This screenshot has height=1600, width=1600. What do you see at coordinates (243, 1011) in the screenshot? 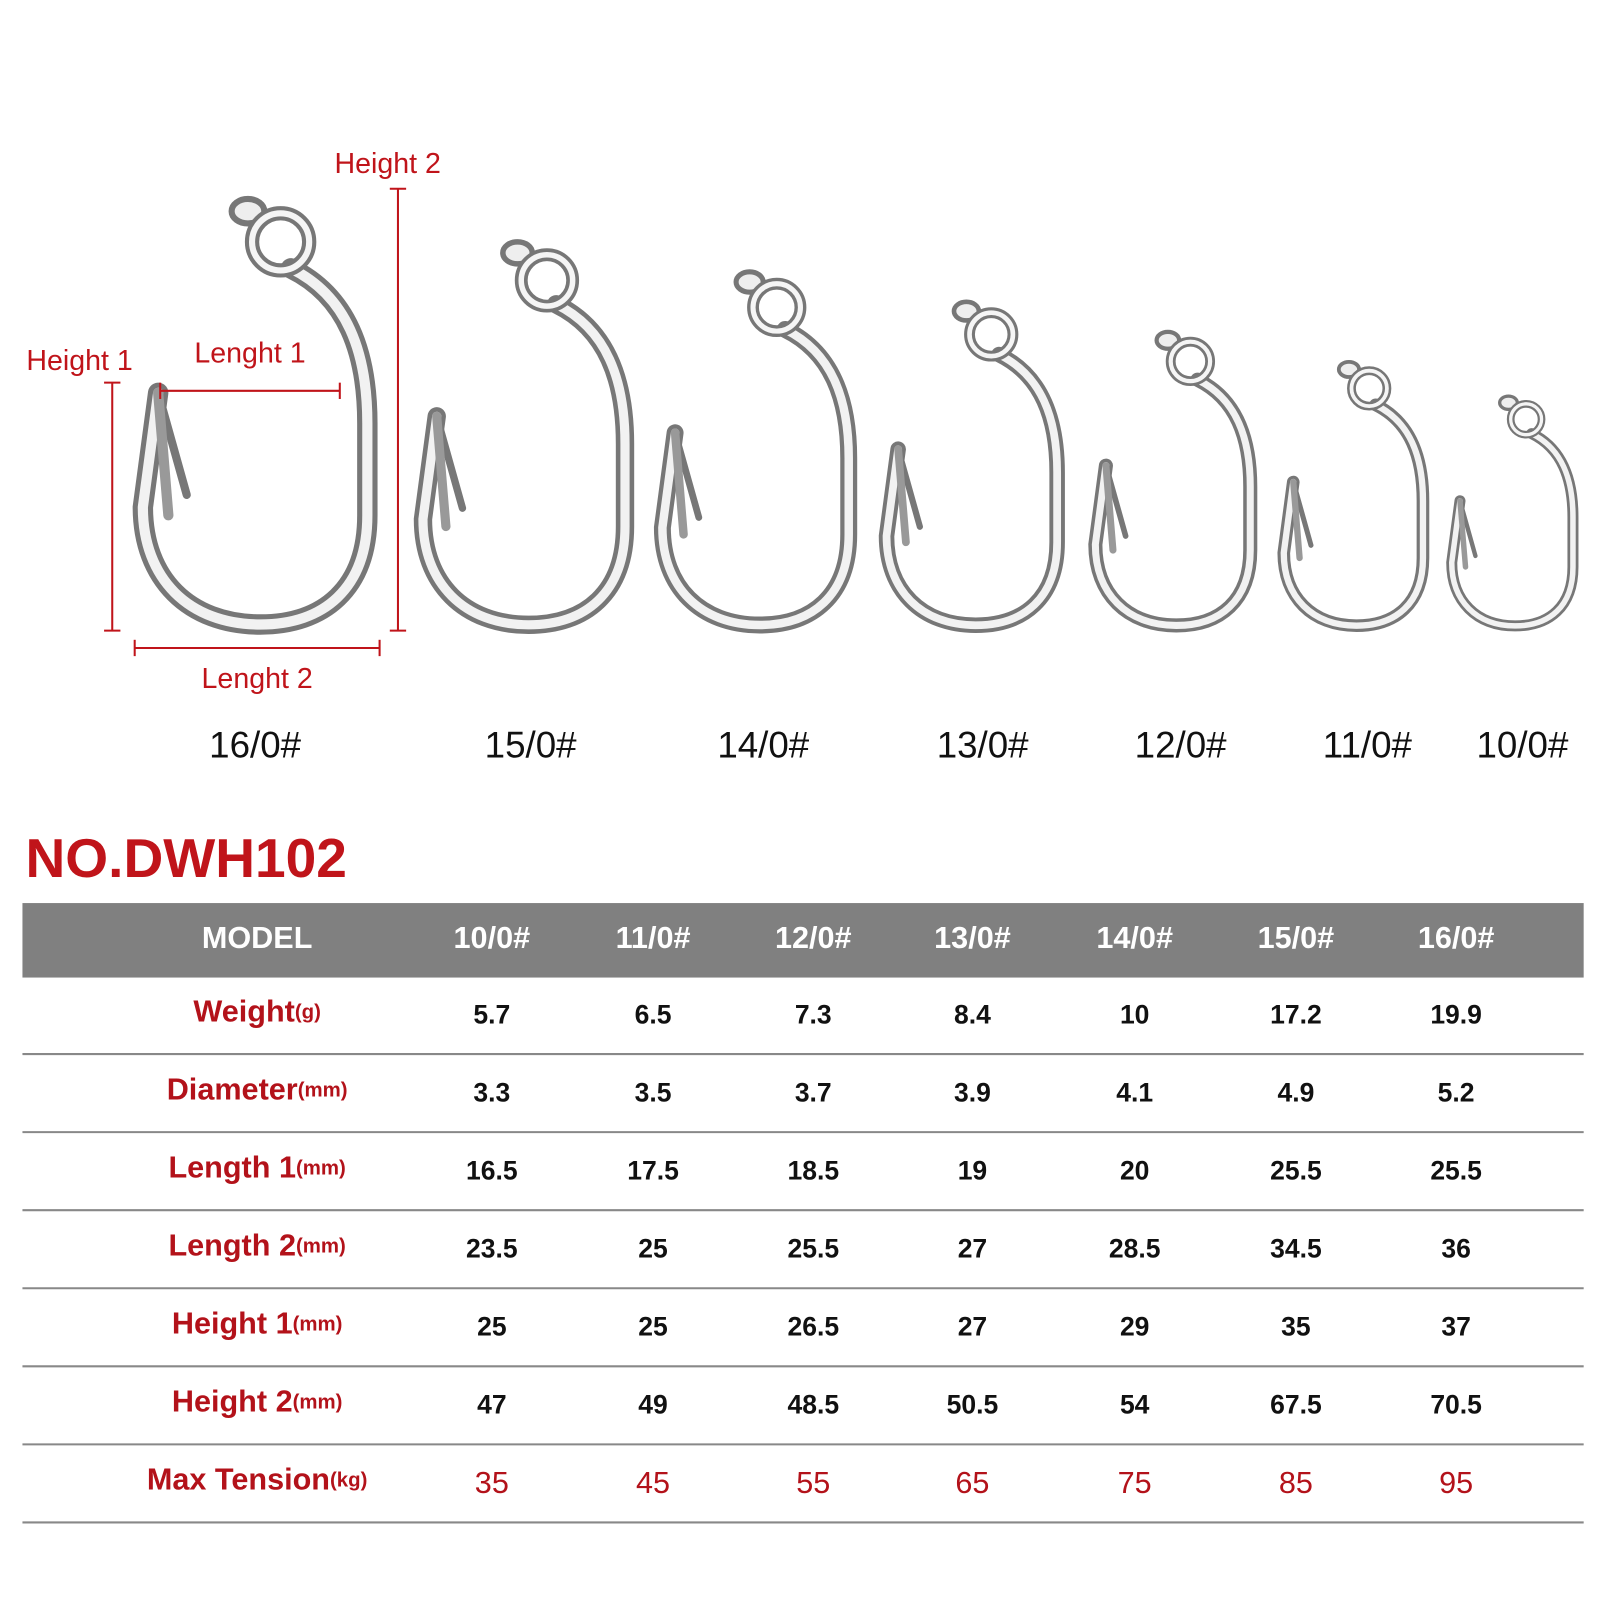
I see `row-label-name: Weight` at bounding box center [243, 1011].